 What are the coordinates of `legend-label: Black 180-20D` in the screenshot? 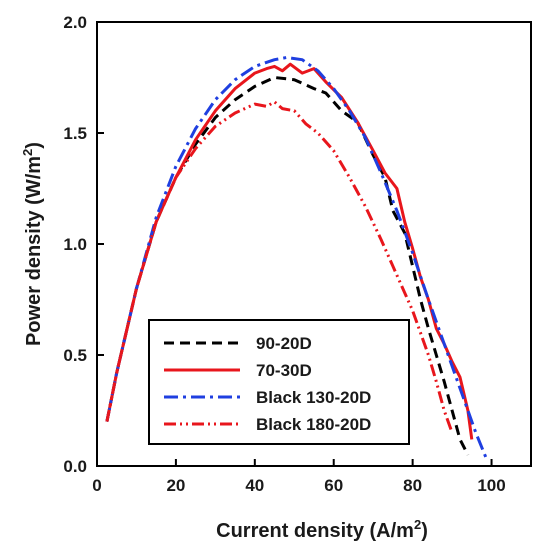 It's located at (313, 424).